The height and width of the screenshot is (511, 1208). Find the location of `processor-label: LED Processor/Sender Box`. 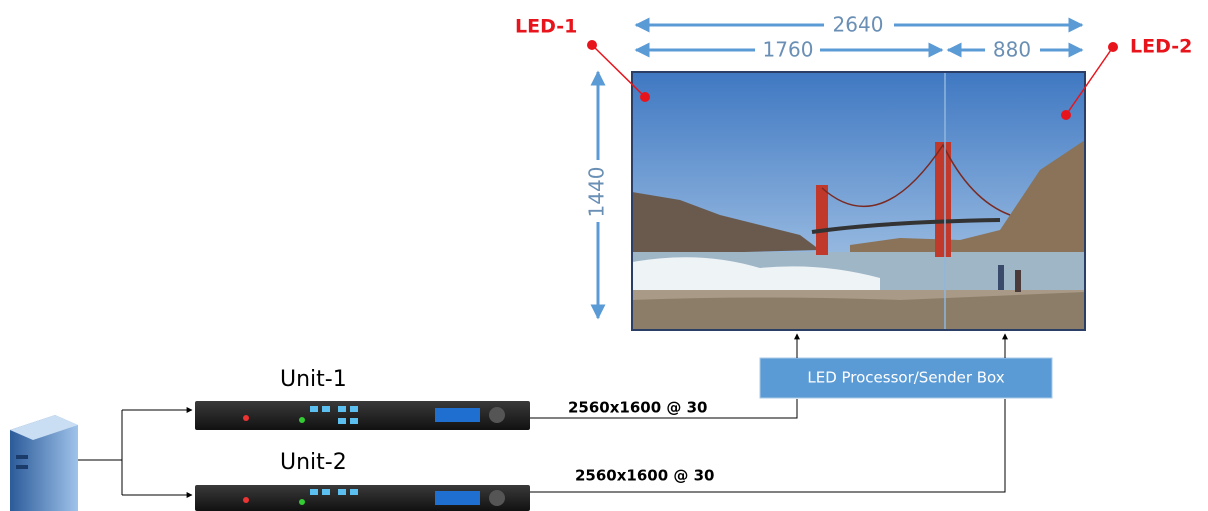

processor-label: LED Processor/Sender Box is located at coordinates (905, 378).